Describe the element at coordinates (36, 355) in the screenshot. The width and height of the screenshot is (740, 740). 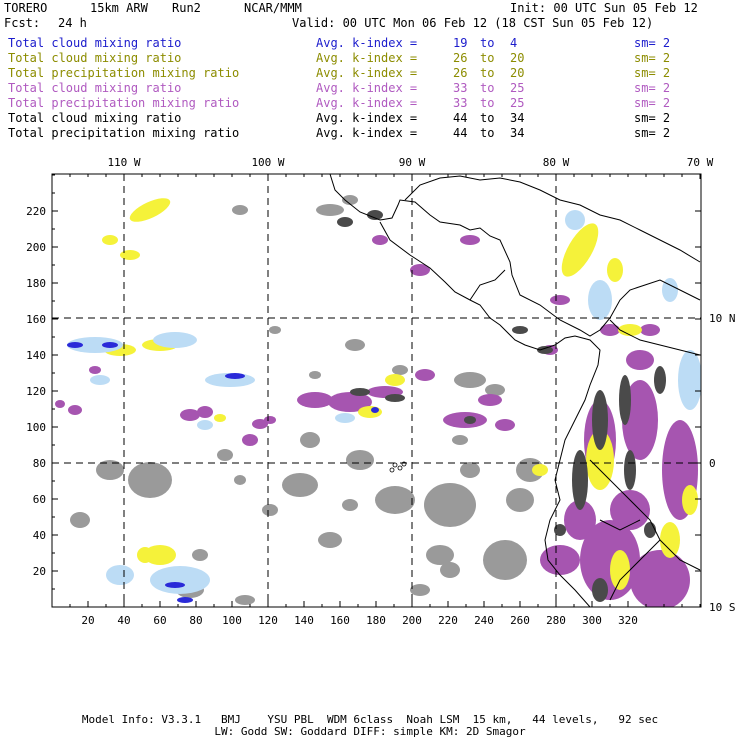
I see `y-tick-label: 140` at that location.